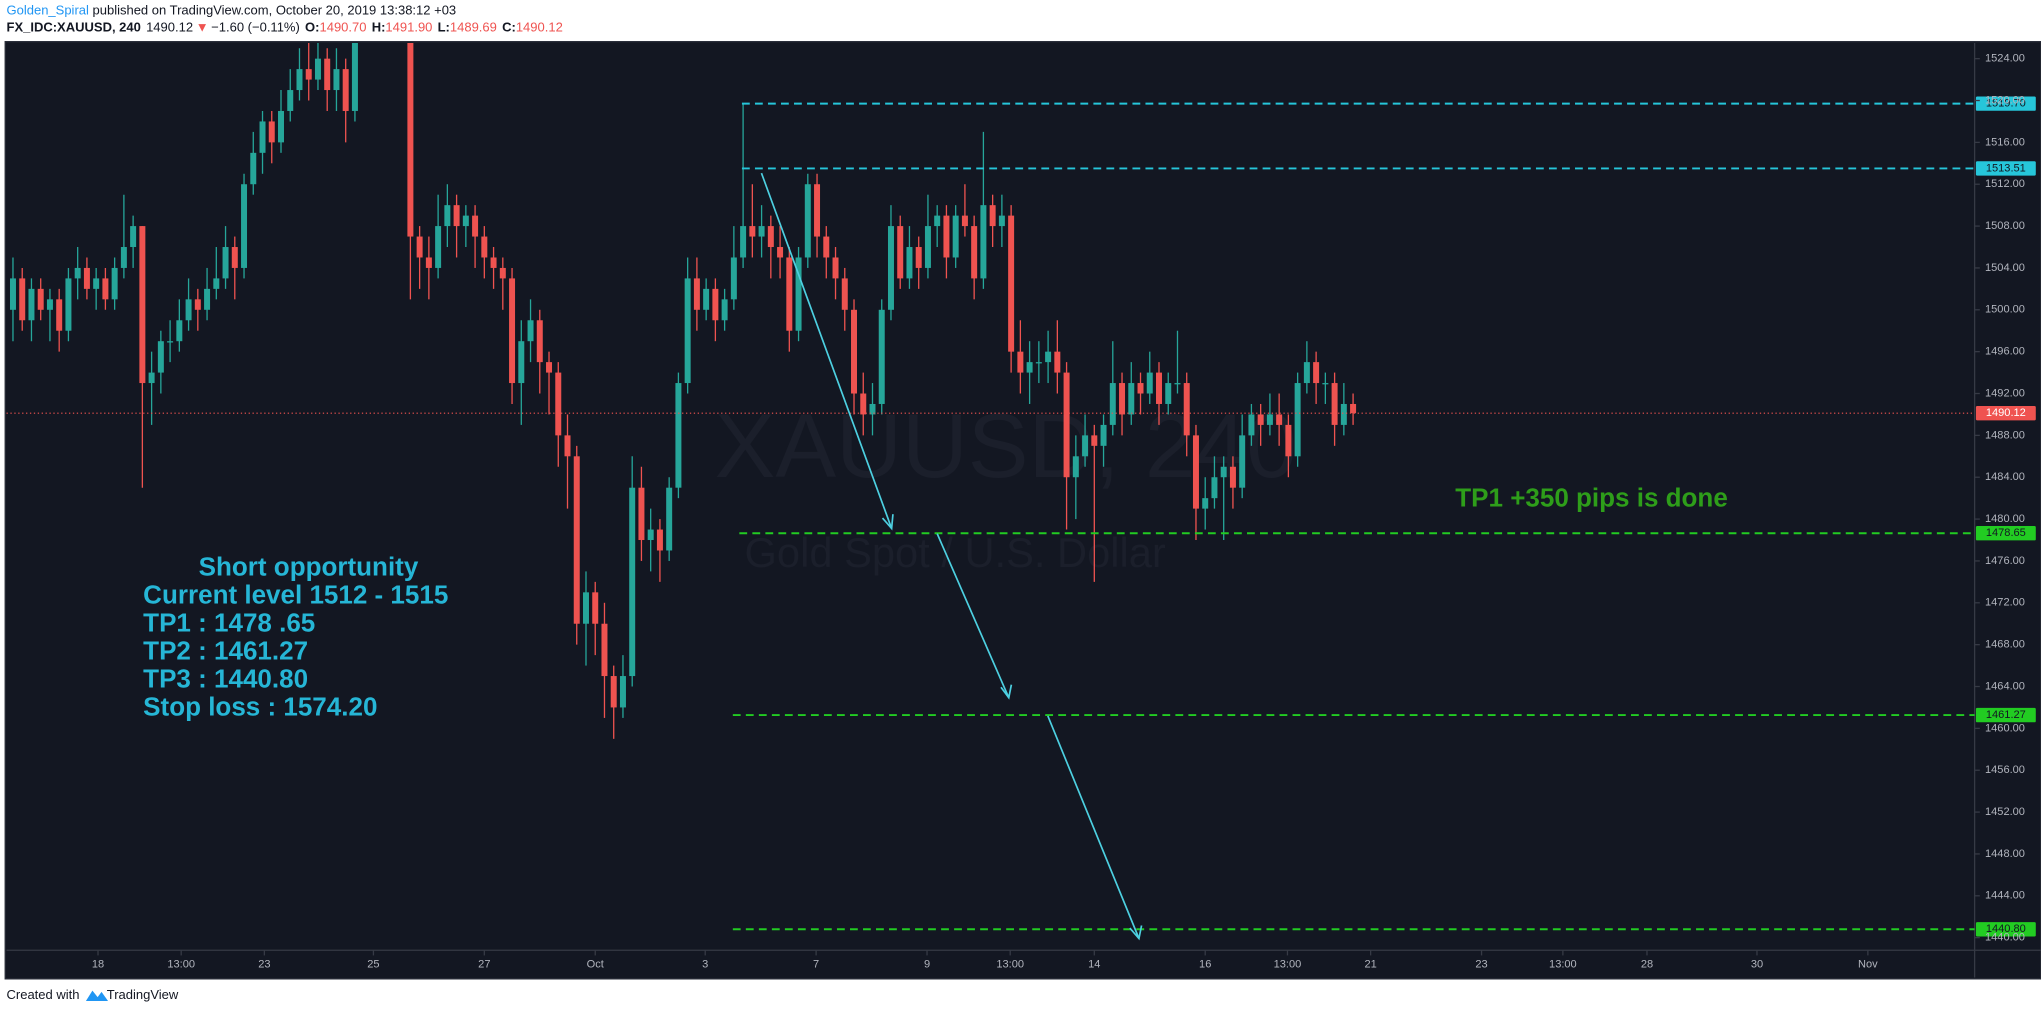 This screenshot has width=2041, height=1014. I want to click on note-line: Current level 1512 - 1515, so click(295, 595).